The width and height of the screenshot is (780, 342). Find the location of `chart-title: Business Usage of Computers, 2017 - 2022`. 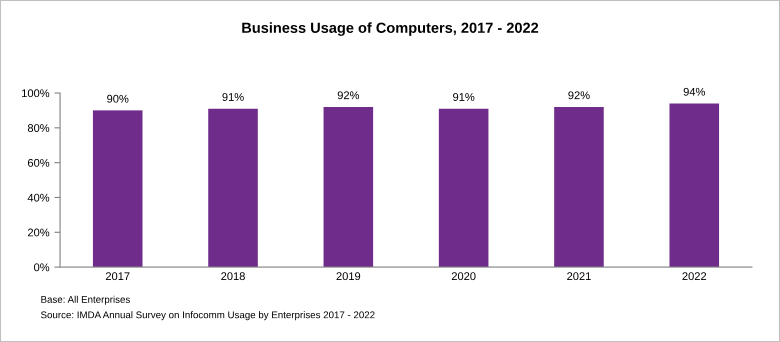

chart-title: Business Usage of Computers, 2017 - 2022 is located at coordinates (390, 29).